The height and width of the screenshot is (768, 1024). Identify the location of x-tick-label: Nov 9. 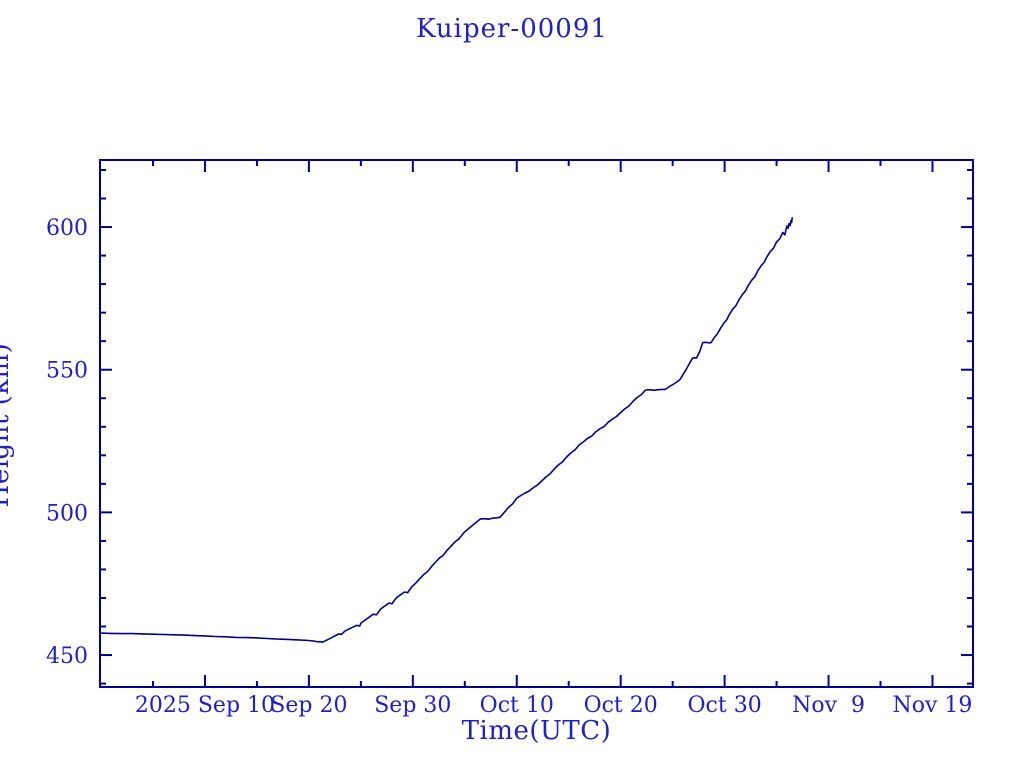
(828, 705).